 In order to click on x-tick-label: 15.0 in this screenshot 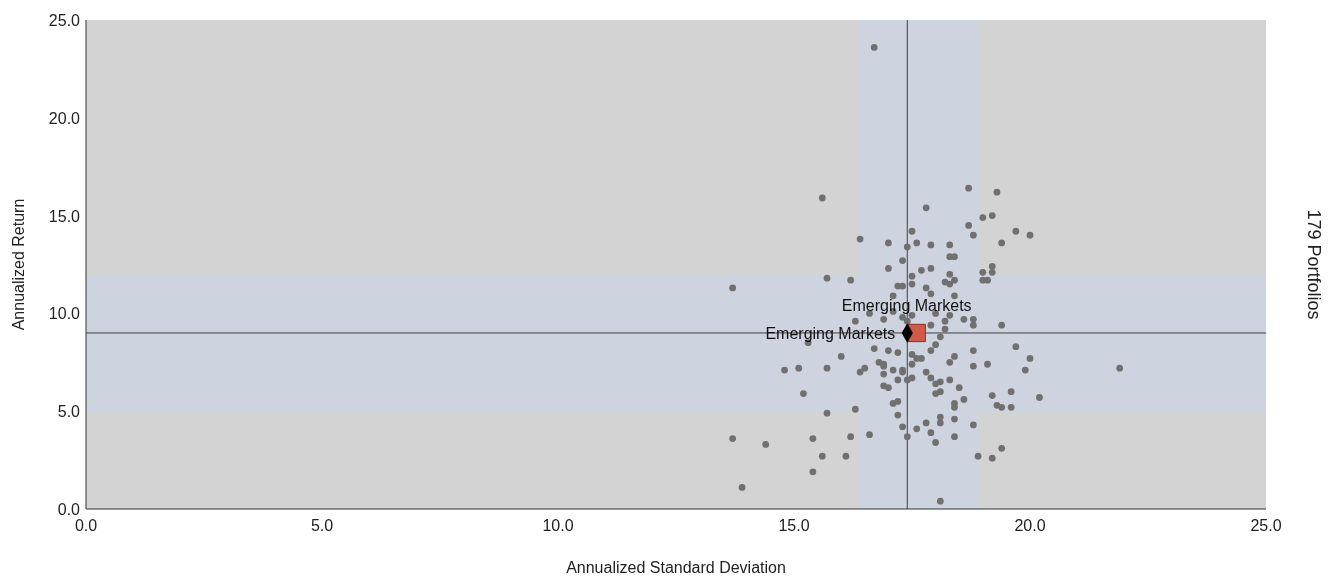, I will do `click(794, 525)`.